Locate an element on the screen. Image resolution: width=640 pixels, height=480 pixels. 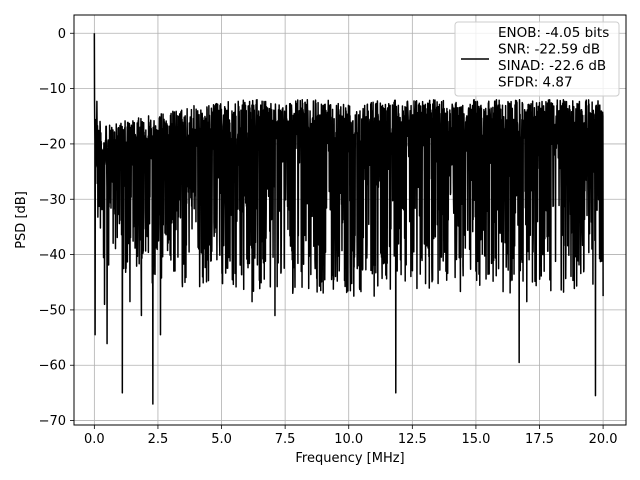
x-tick-label: 17.5 is located at coordinates (539, 439).